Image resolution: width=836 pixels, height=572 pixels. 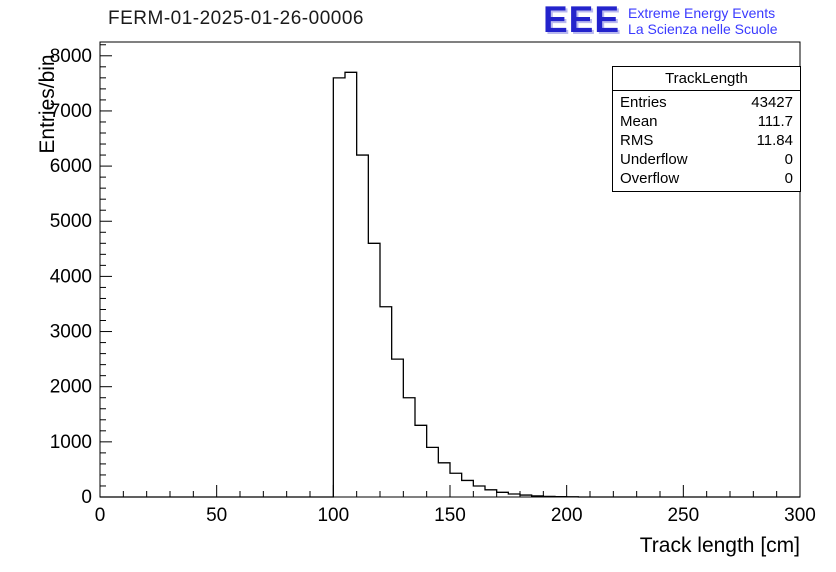 What do you see at coordinates (637, 140) in the screenshot?
I see `stats-row-label: RMS` at bounding box center [637, 140].